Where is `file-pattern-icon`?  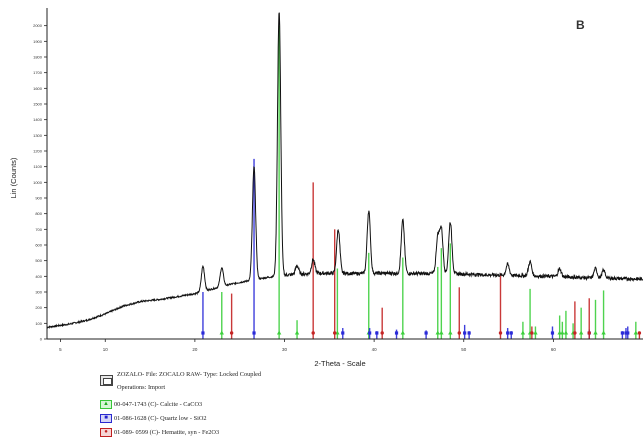
file-pattern-icon is located at coordinates (106, 380).